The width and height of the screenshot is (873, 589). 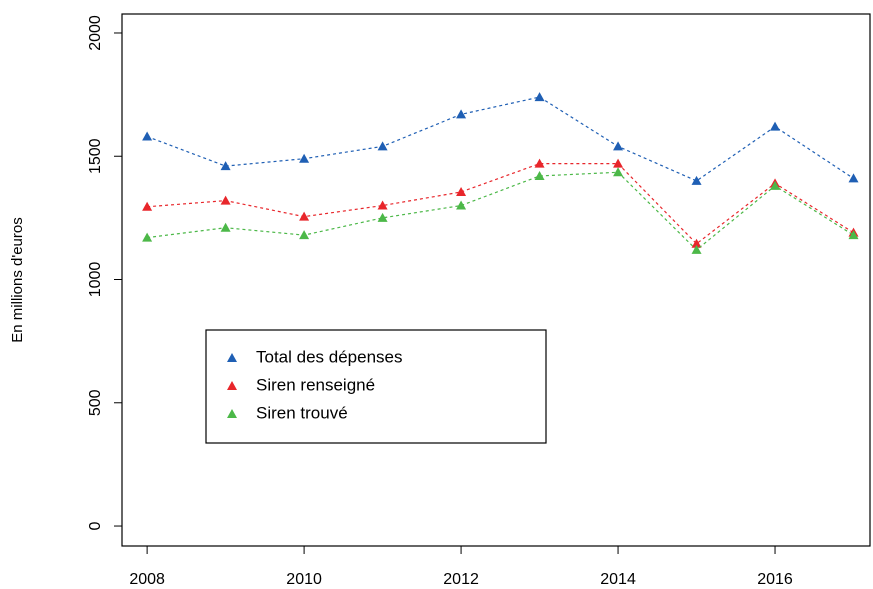 I want to click on x-tick-label: 2016, so click(x=775, y=579).